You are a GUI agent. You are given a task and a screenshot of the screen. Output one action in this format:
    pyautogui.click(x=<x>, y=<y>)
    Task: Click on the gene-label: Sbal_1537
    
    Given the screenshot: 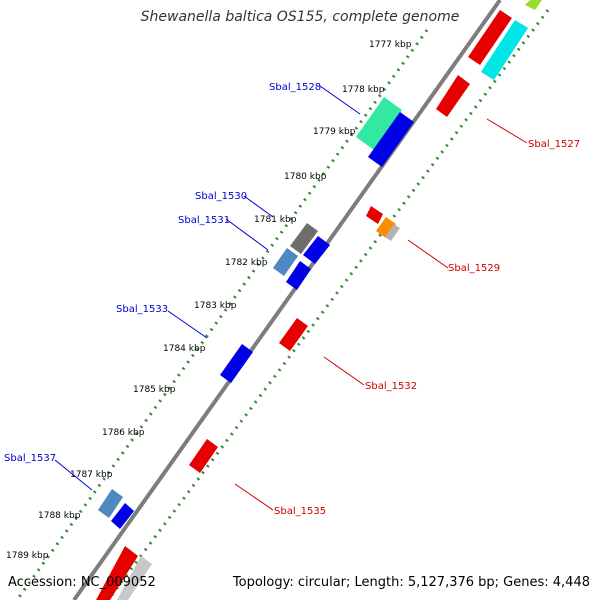 What is the action you would take?
    pyautogui.click(x=30, y=458)
    